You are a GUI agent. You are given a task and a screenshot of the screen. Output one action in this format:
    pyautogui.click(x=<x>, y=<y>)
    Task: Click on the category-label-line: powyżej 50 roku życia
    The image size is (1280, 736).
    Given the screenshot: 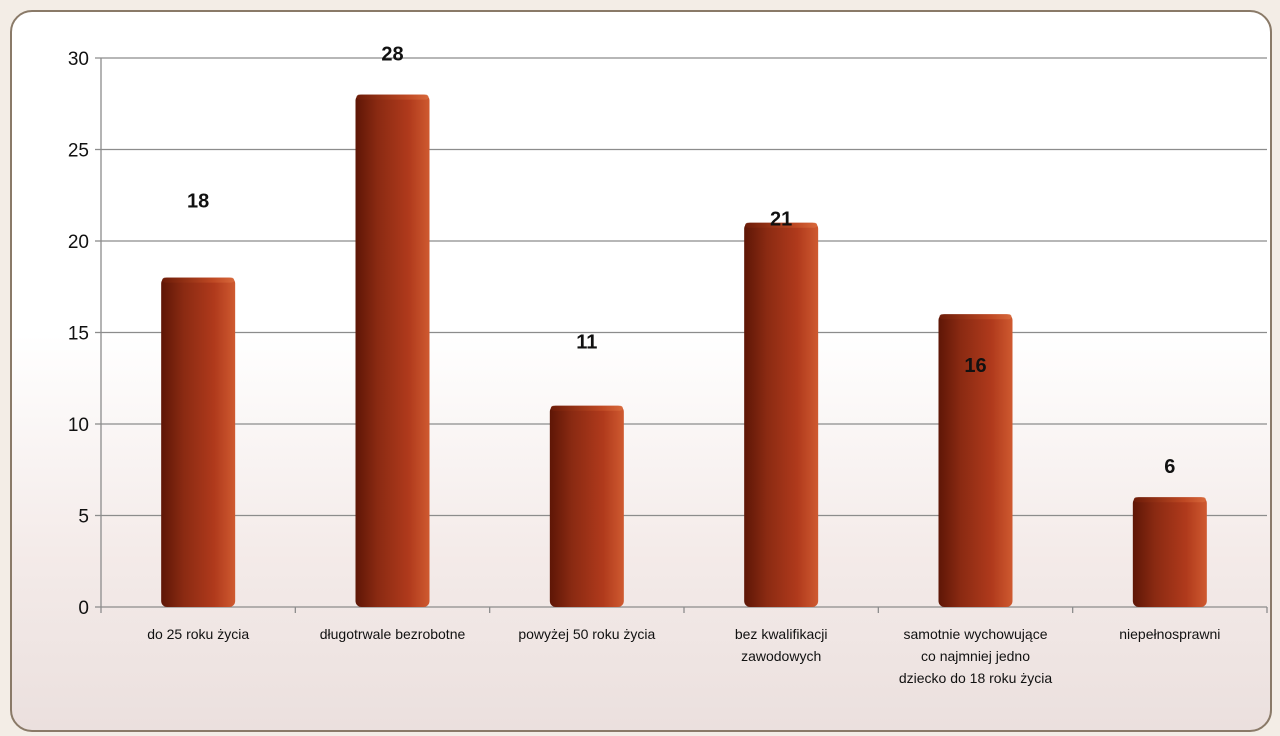 What is the action you would take?
    pyautogui.click(x=586, y=634)
    